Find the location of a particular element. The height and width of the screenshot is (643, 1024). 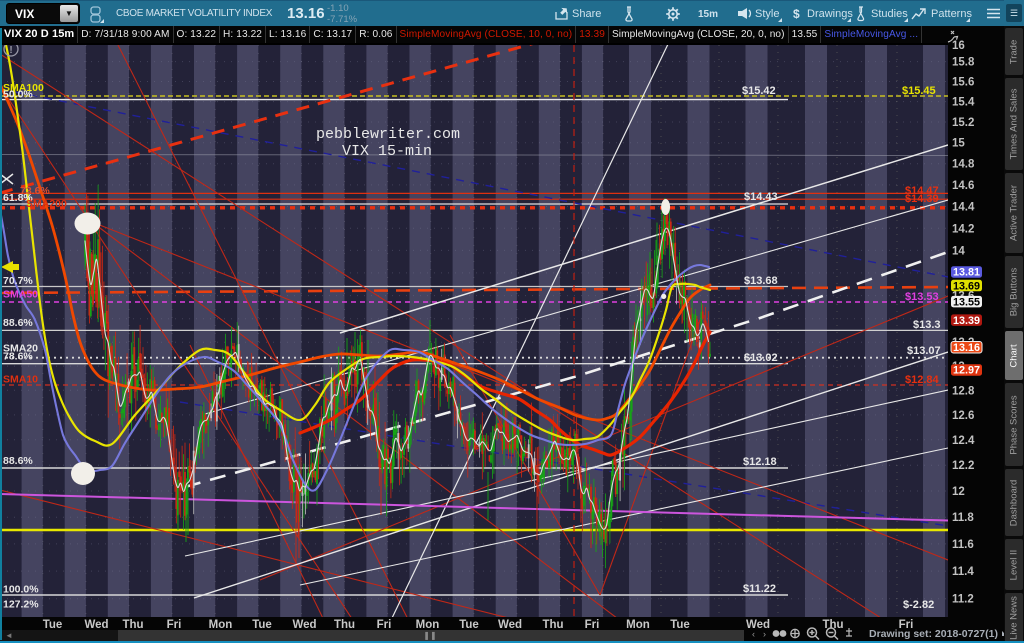

svg-text: 15.8 is located at coordinates (963, 63).